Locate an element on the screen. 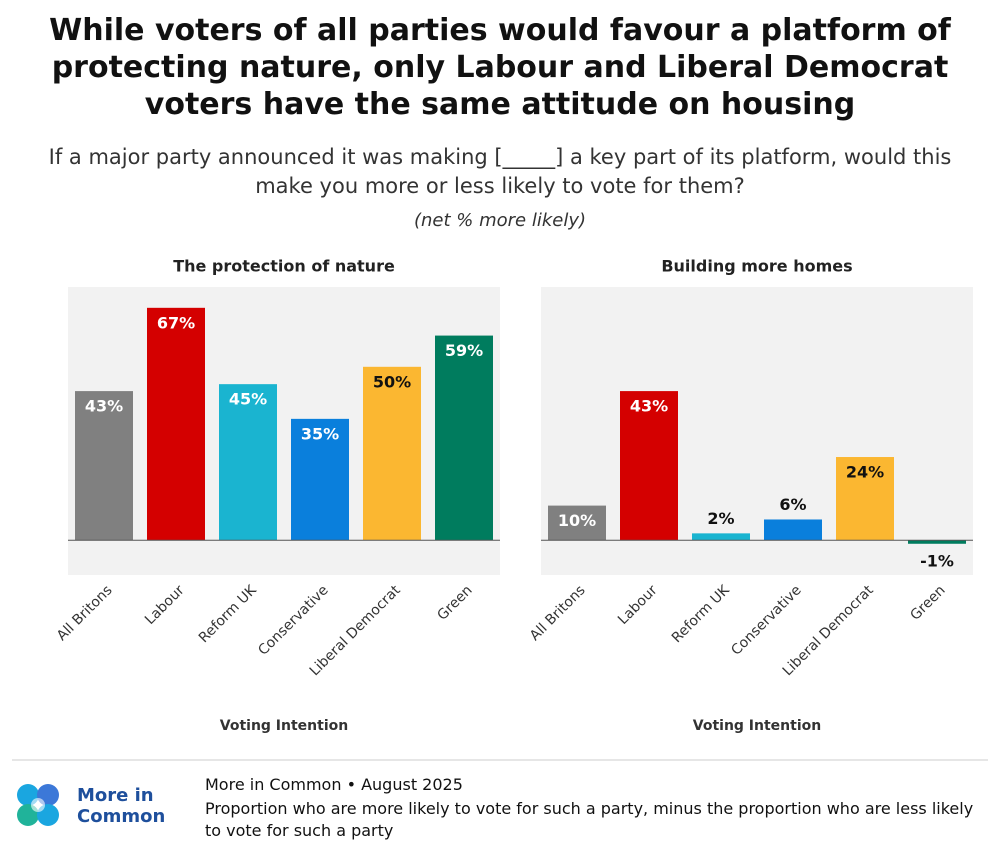  value-label: -1% is located at coordinates (937, 560).